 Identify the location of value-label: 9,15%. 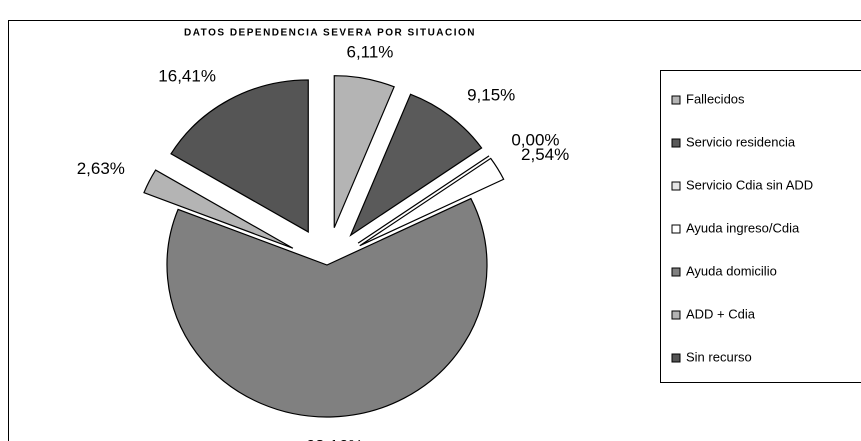
(491, 94).